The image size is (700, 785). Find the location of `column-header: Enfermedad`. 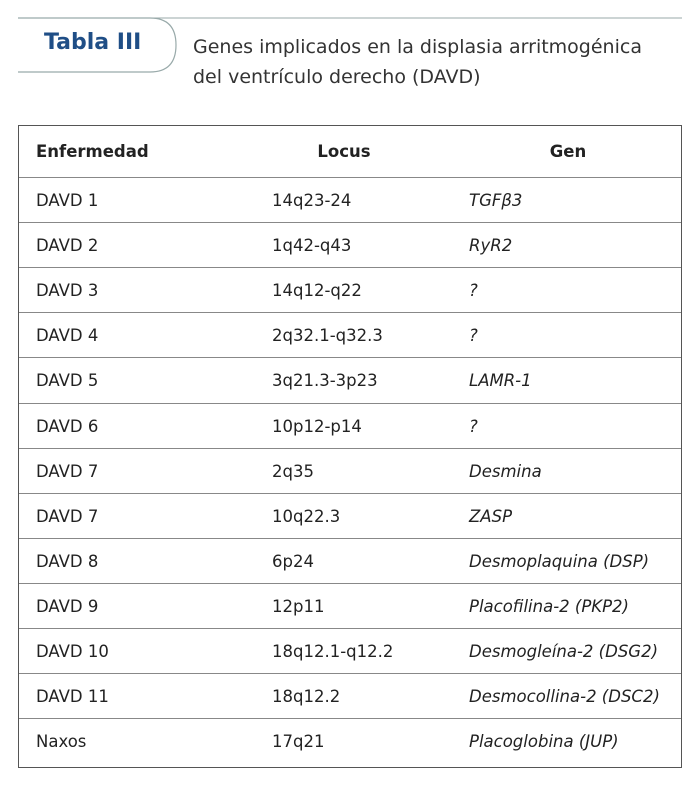

column-header: Enfermedad is located at coordinates (92, 151).